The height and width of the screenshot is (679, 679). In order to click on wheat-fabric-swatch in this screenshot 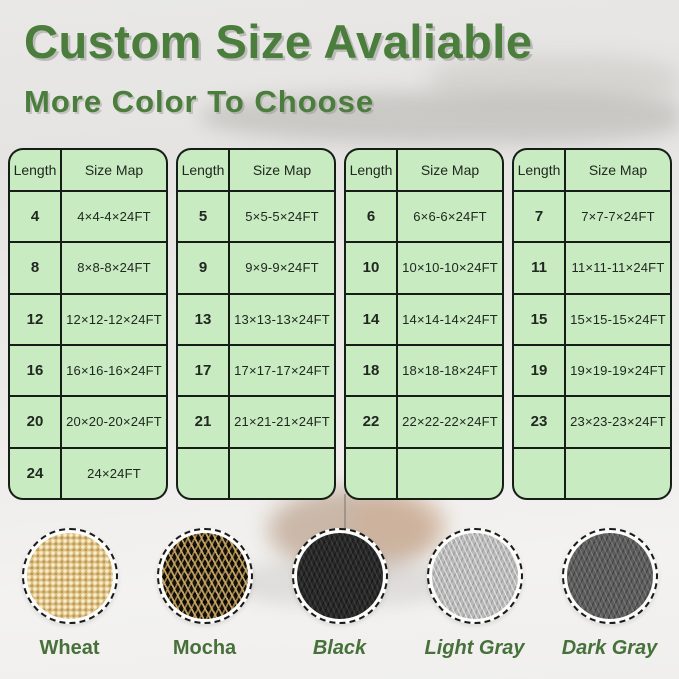, I will do `click(69, 576)`.